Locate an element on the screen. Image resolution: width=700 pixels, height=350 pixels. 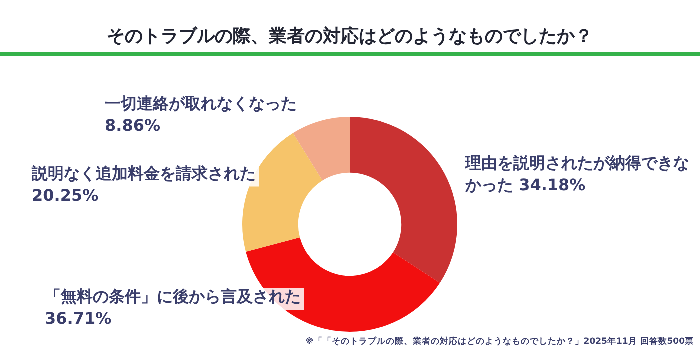
data-label: 36.71% is located at coordinates (78, 318).